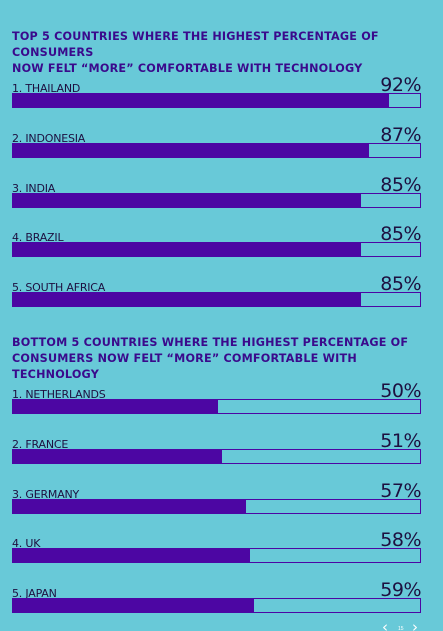 The width and height of the screenshot is (443, 631). What do you see at coordinates (216, 186) in the screenshot?
I see `bar-row: 3. INDIA 85%` at bounding box center [216, 186].